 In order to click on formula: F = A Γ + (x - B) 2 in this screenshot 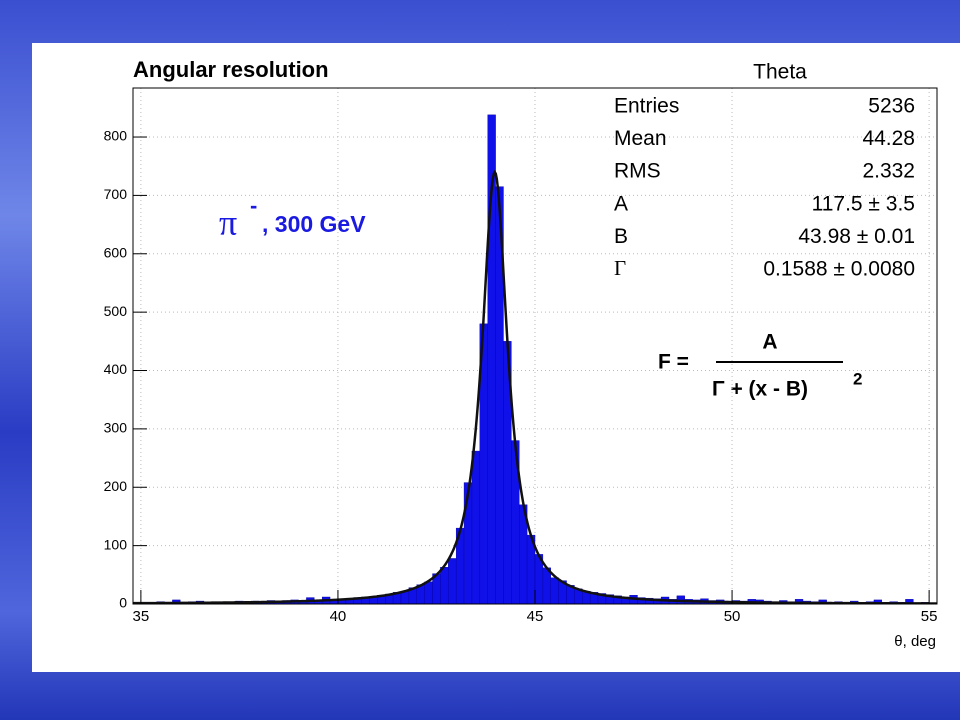, I will do `click(760, 366)`.